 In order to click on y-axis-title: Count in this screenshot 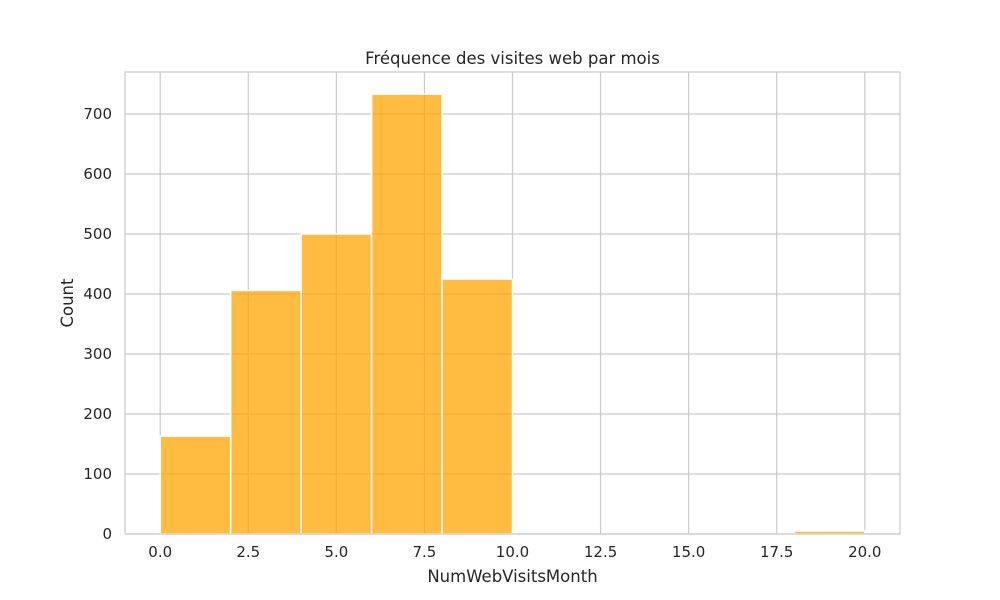, I will do `click(67, 303)`.